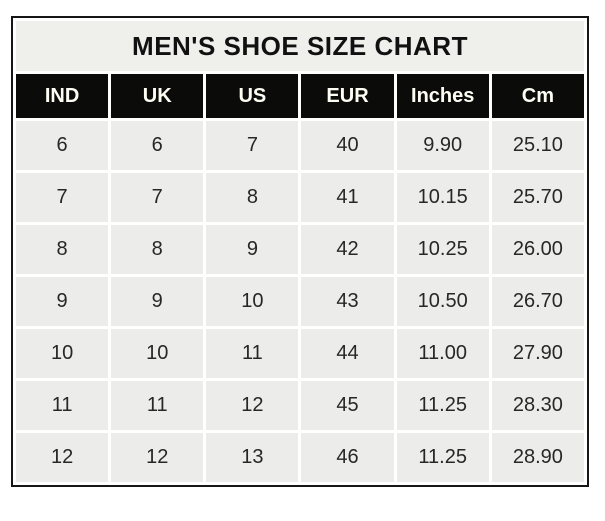  Describe the element at coordinates (537, 96) in the screenshot. I see `header-cell: Cm` at that location.